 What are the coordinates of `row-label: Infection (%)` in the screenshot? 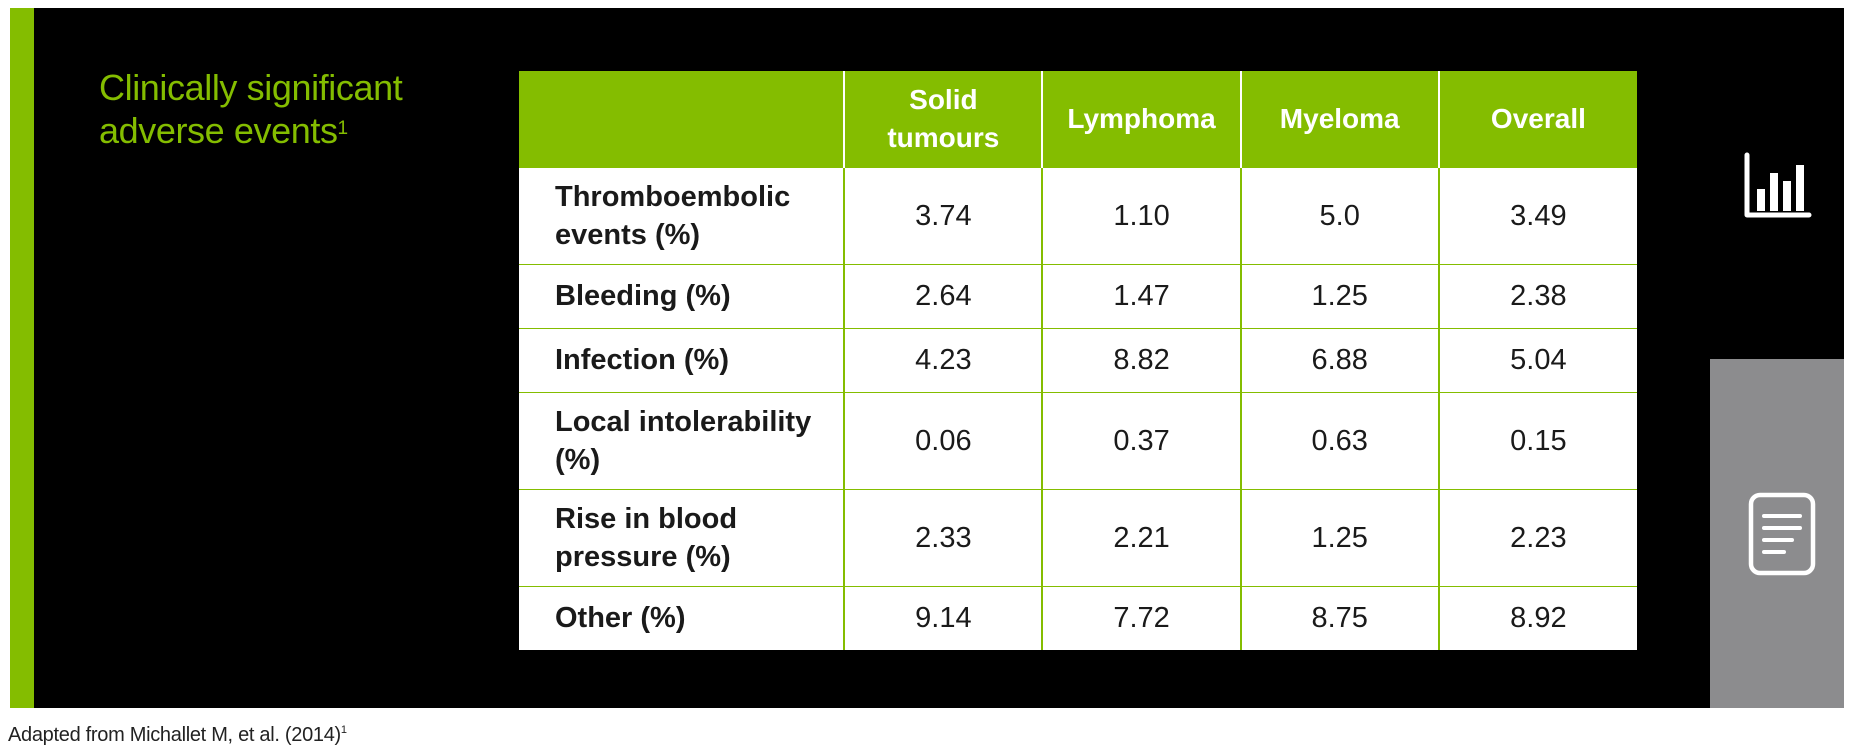 It's located at (682, 359).